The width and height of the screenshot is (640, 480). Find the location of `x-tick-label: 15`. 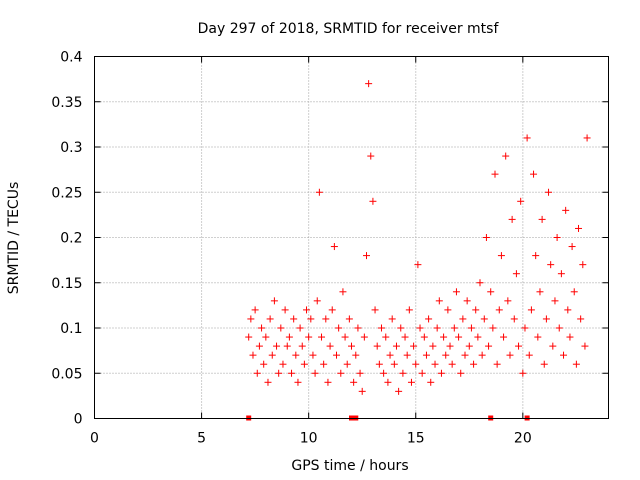

x-tick-label: 15 is located at coordinates (416, 439).